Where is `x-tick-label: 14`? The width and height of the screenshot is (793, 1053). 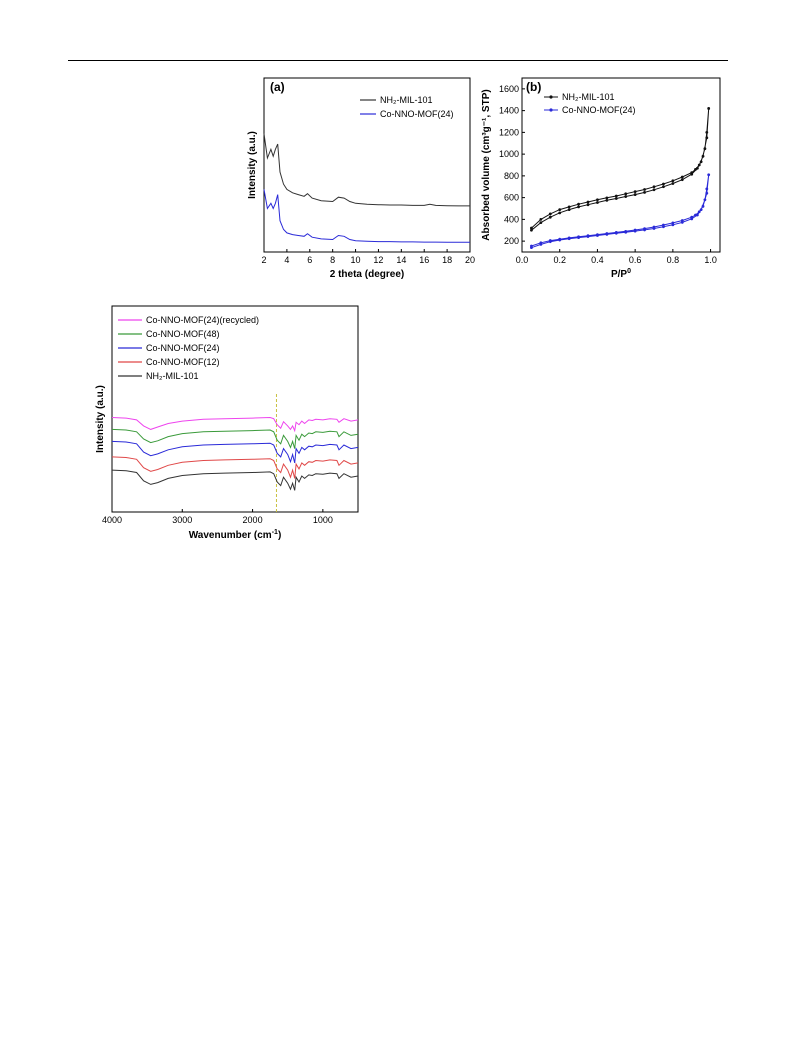 x-tick-label: 14 is located at coordinates (401, 260).